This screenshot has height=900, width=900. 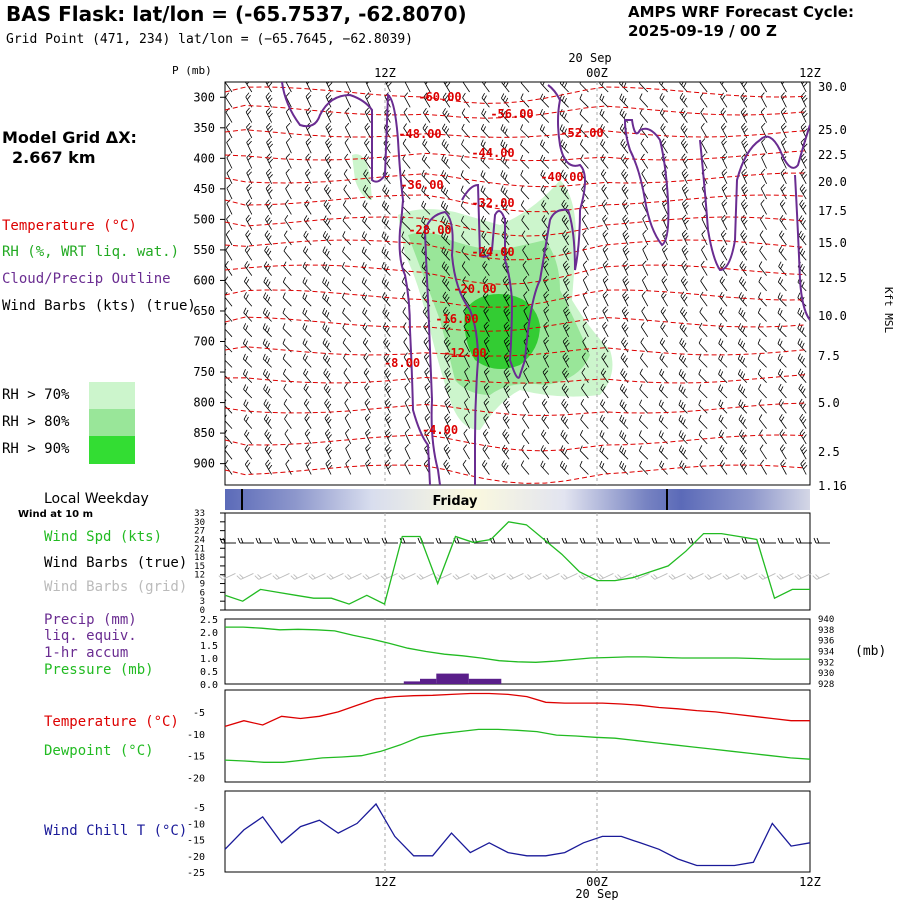 What do you see at coordinates (204, 342) in the screenshot?
I see `pressure-tick-label: 700` at bounding box center [204, 342].